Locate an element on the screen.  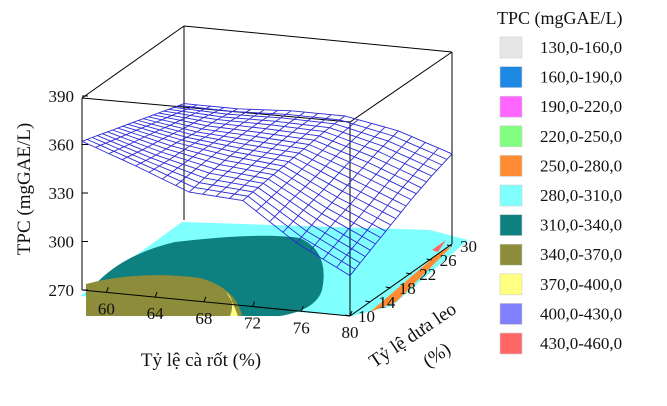
z-tick-label: 390 is located at coordinates (62, 96).